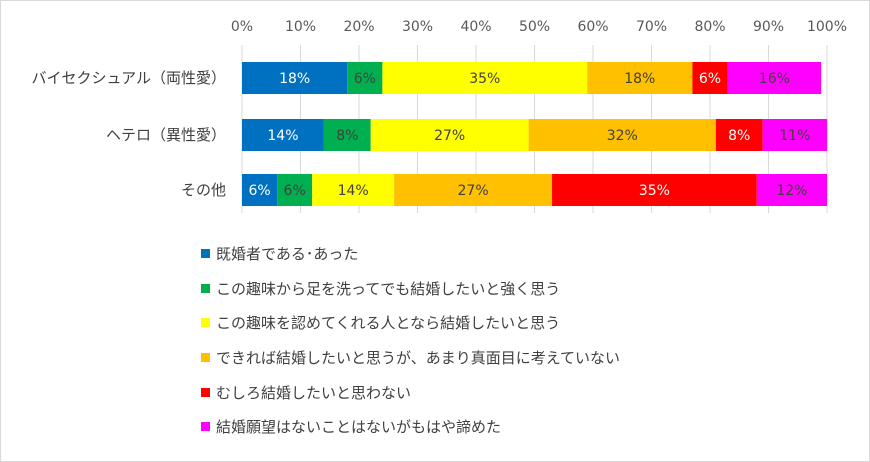 The width and height of the screenshot is (870, 462). Describe the element at coordinates (827, 27) in the screenshot. I see `x-tick-label: 100%` at that location.